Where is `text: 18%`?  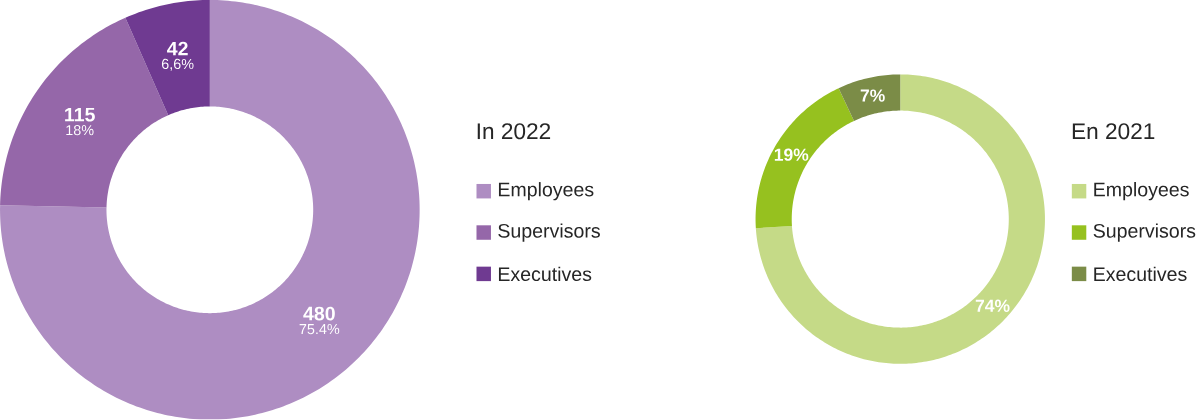
text: 18% is located at coordinates (80, 130).